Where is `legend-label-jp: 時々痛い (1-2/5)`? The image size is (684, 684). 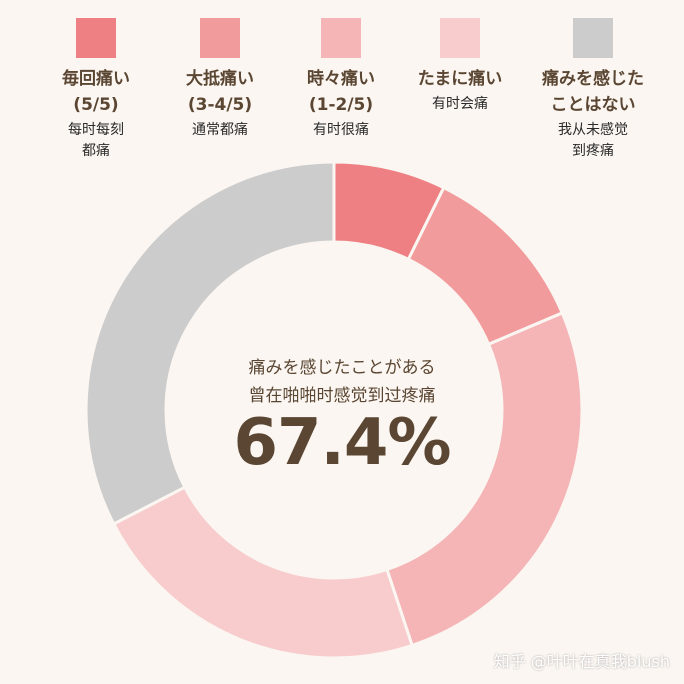
legend-label-jp: 時々痛い (1-2/5) is located at coordinates (341, 92).